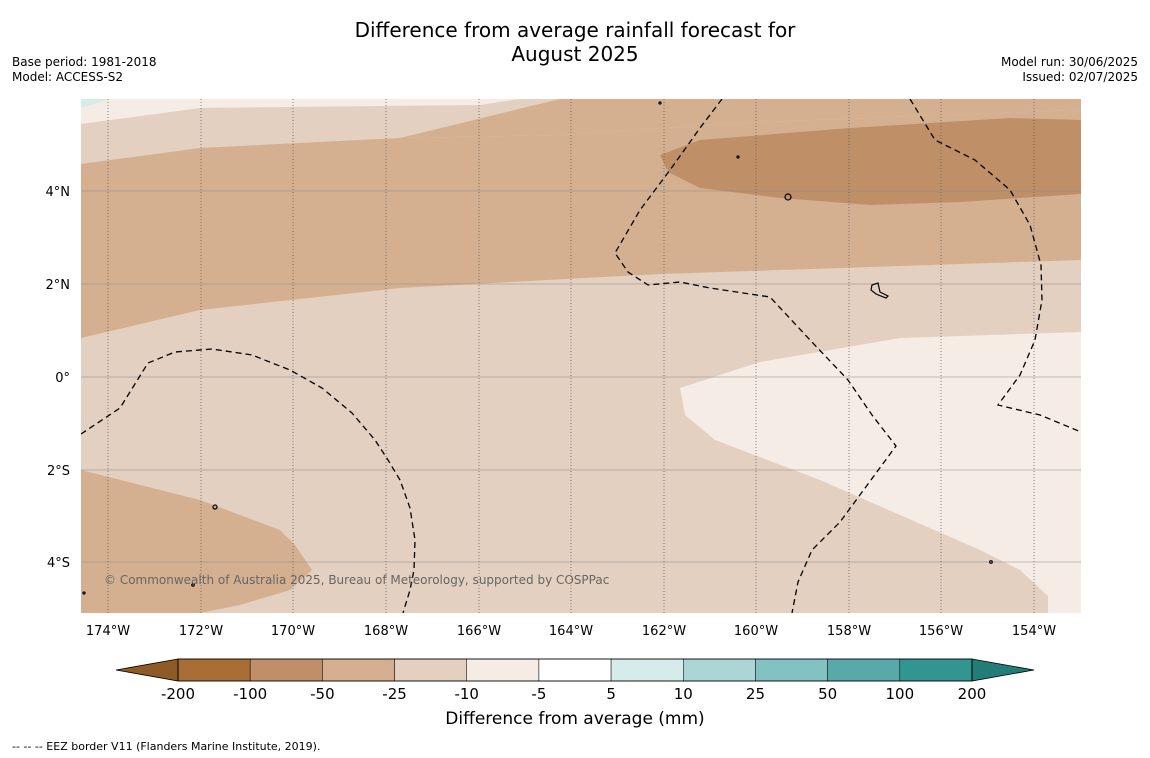 This screenshot has height=758, width=1150. I want to click on lon-label: 174°W, so click(108, 631).